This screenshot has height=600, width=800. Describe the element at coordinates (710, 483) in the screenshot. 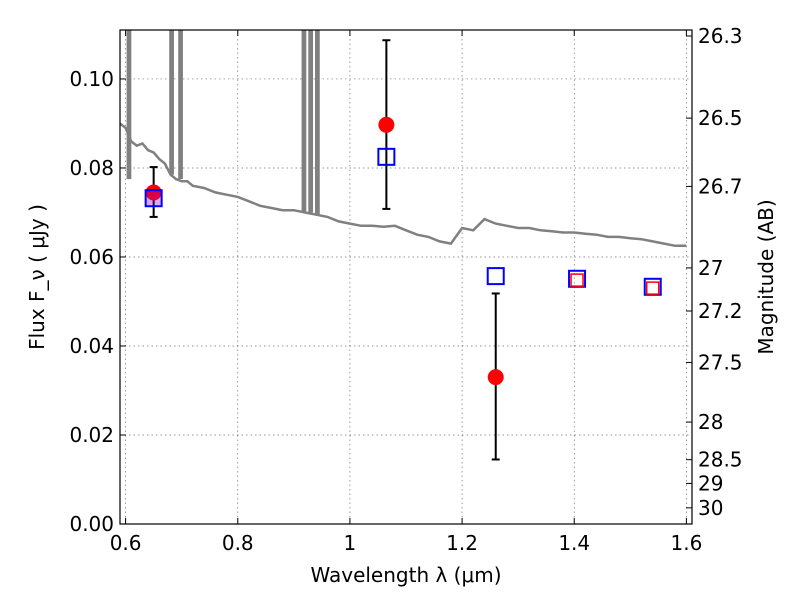

I see `mag-tick-label: 29` at that location.